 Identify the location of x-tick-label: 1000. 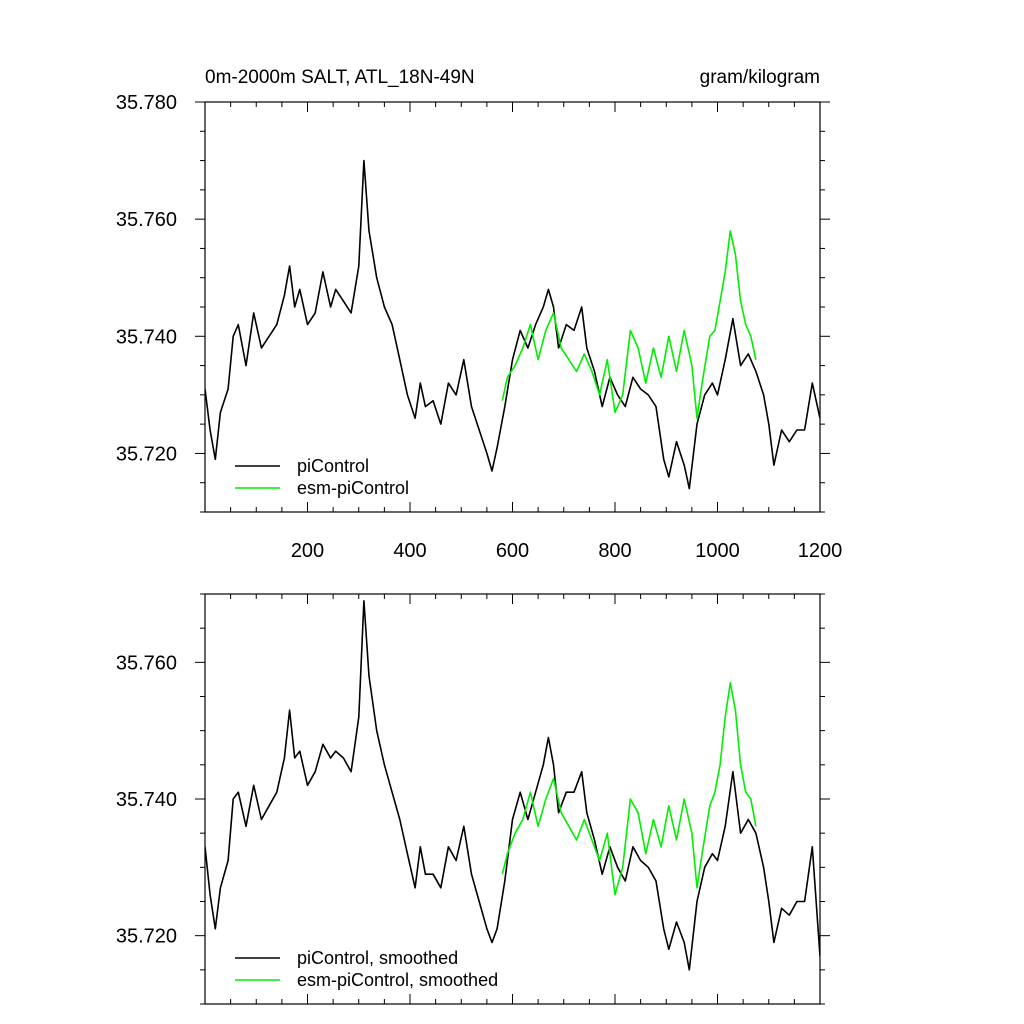
(717, 551).